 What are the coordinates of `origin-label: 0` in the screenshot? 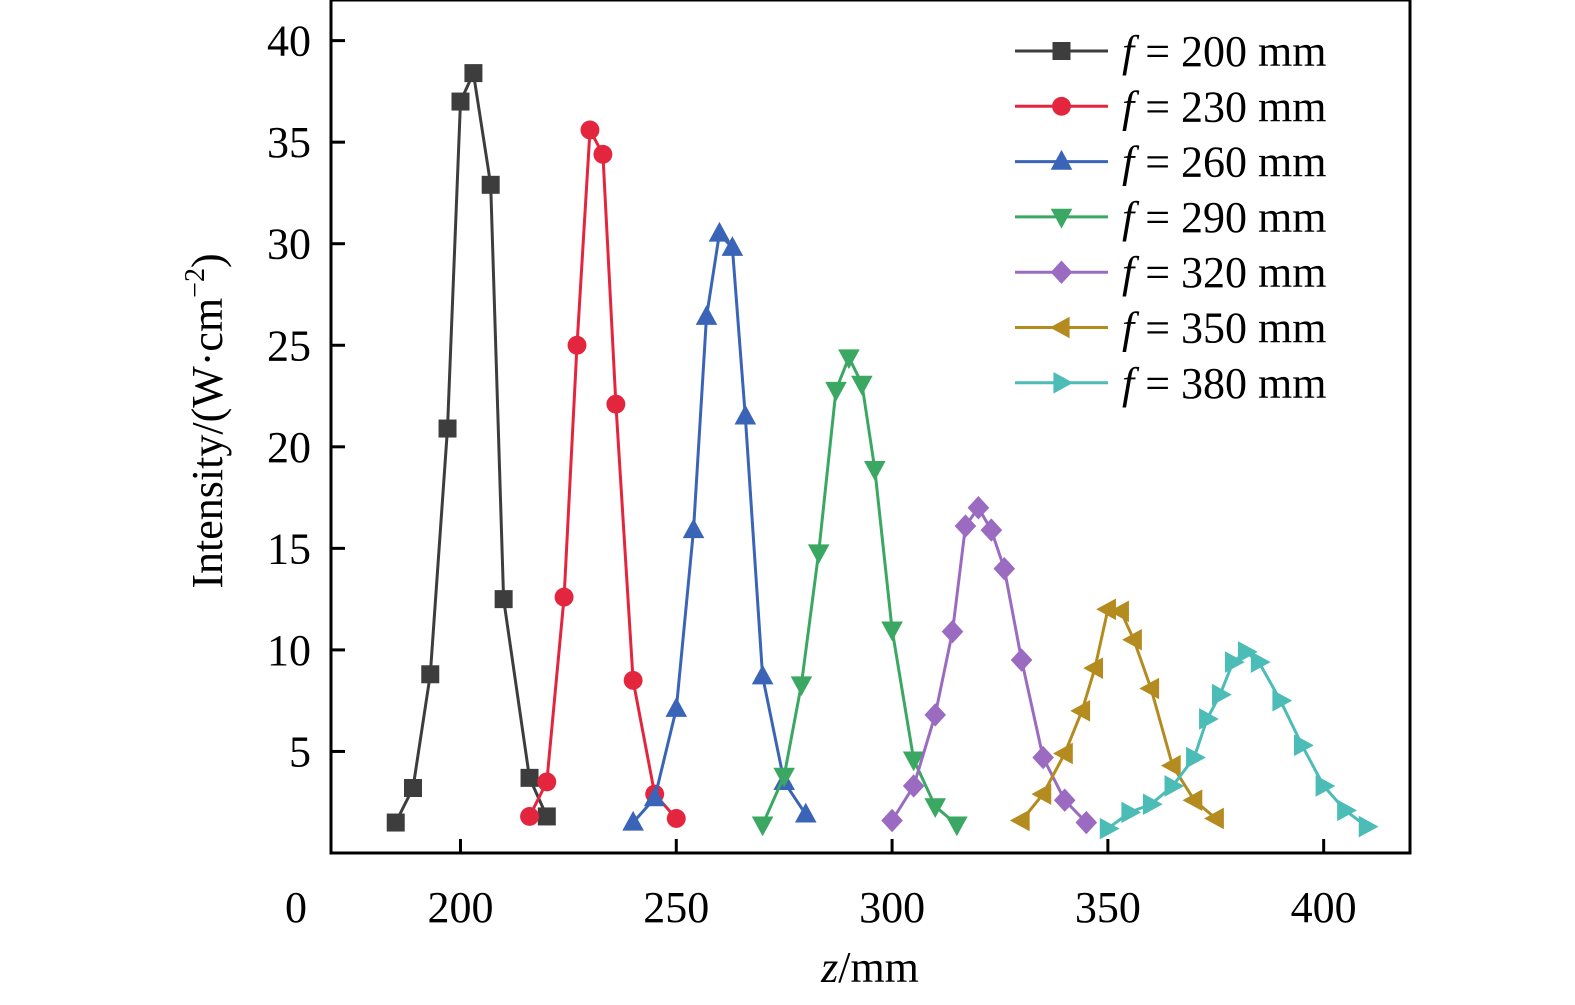 It's located at (296, 907).